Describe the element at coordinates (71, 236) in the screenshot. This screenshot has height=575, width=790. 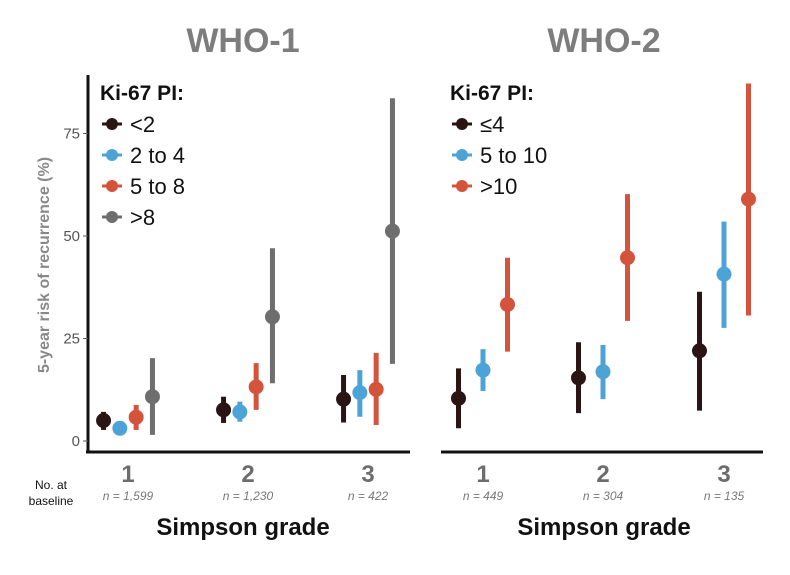
I see `y-tick-label: 50` at that location.